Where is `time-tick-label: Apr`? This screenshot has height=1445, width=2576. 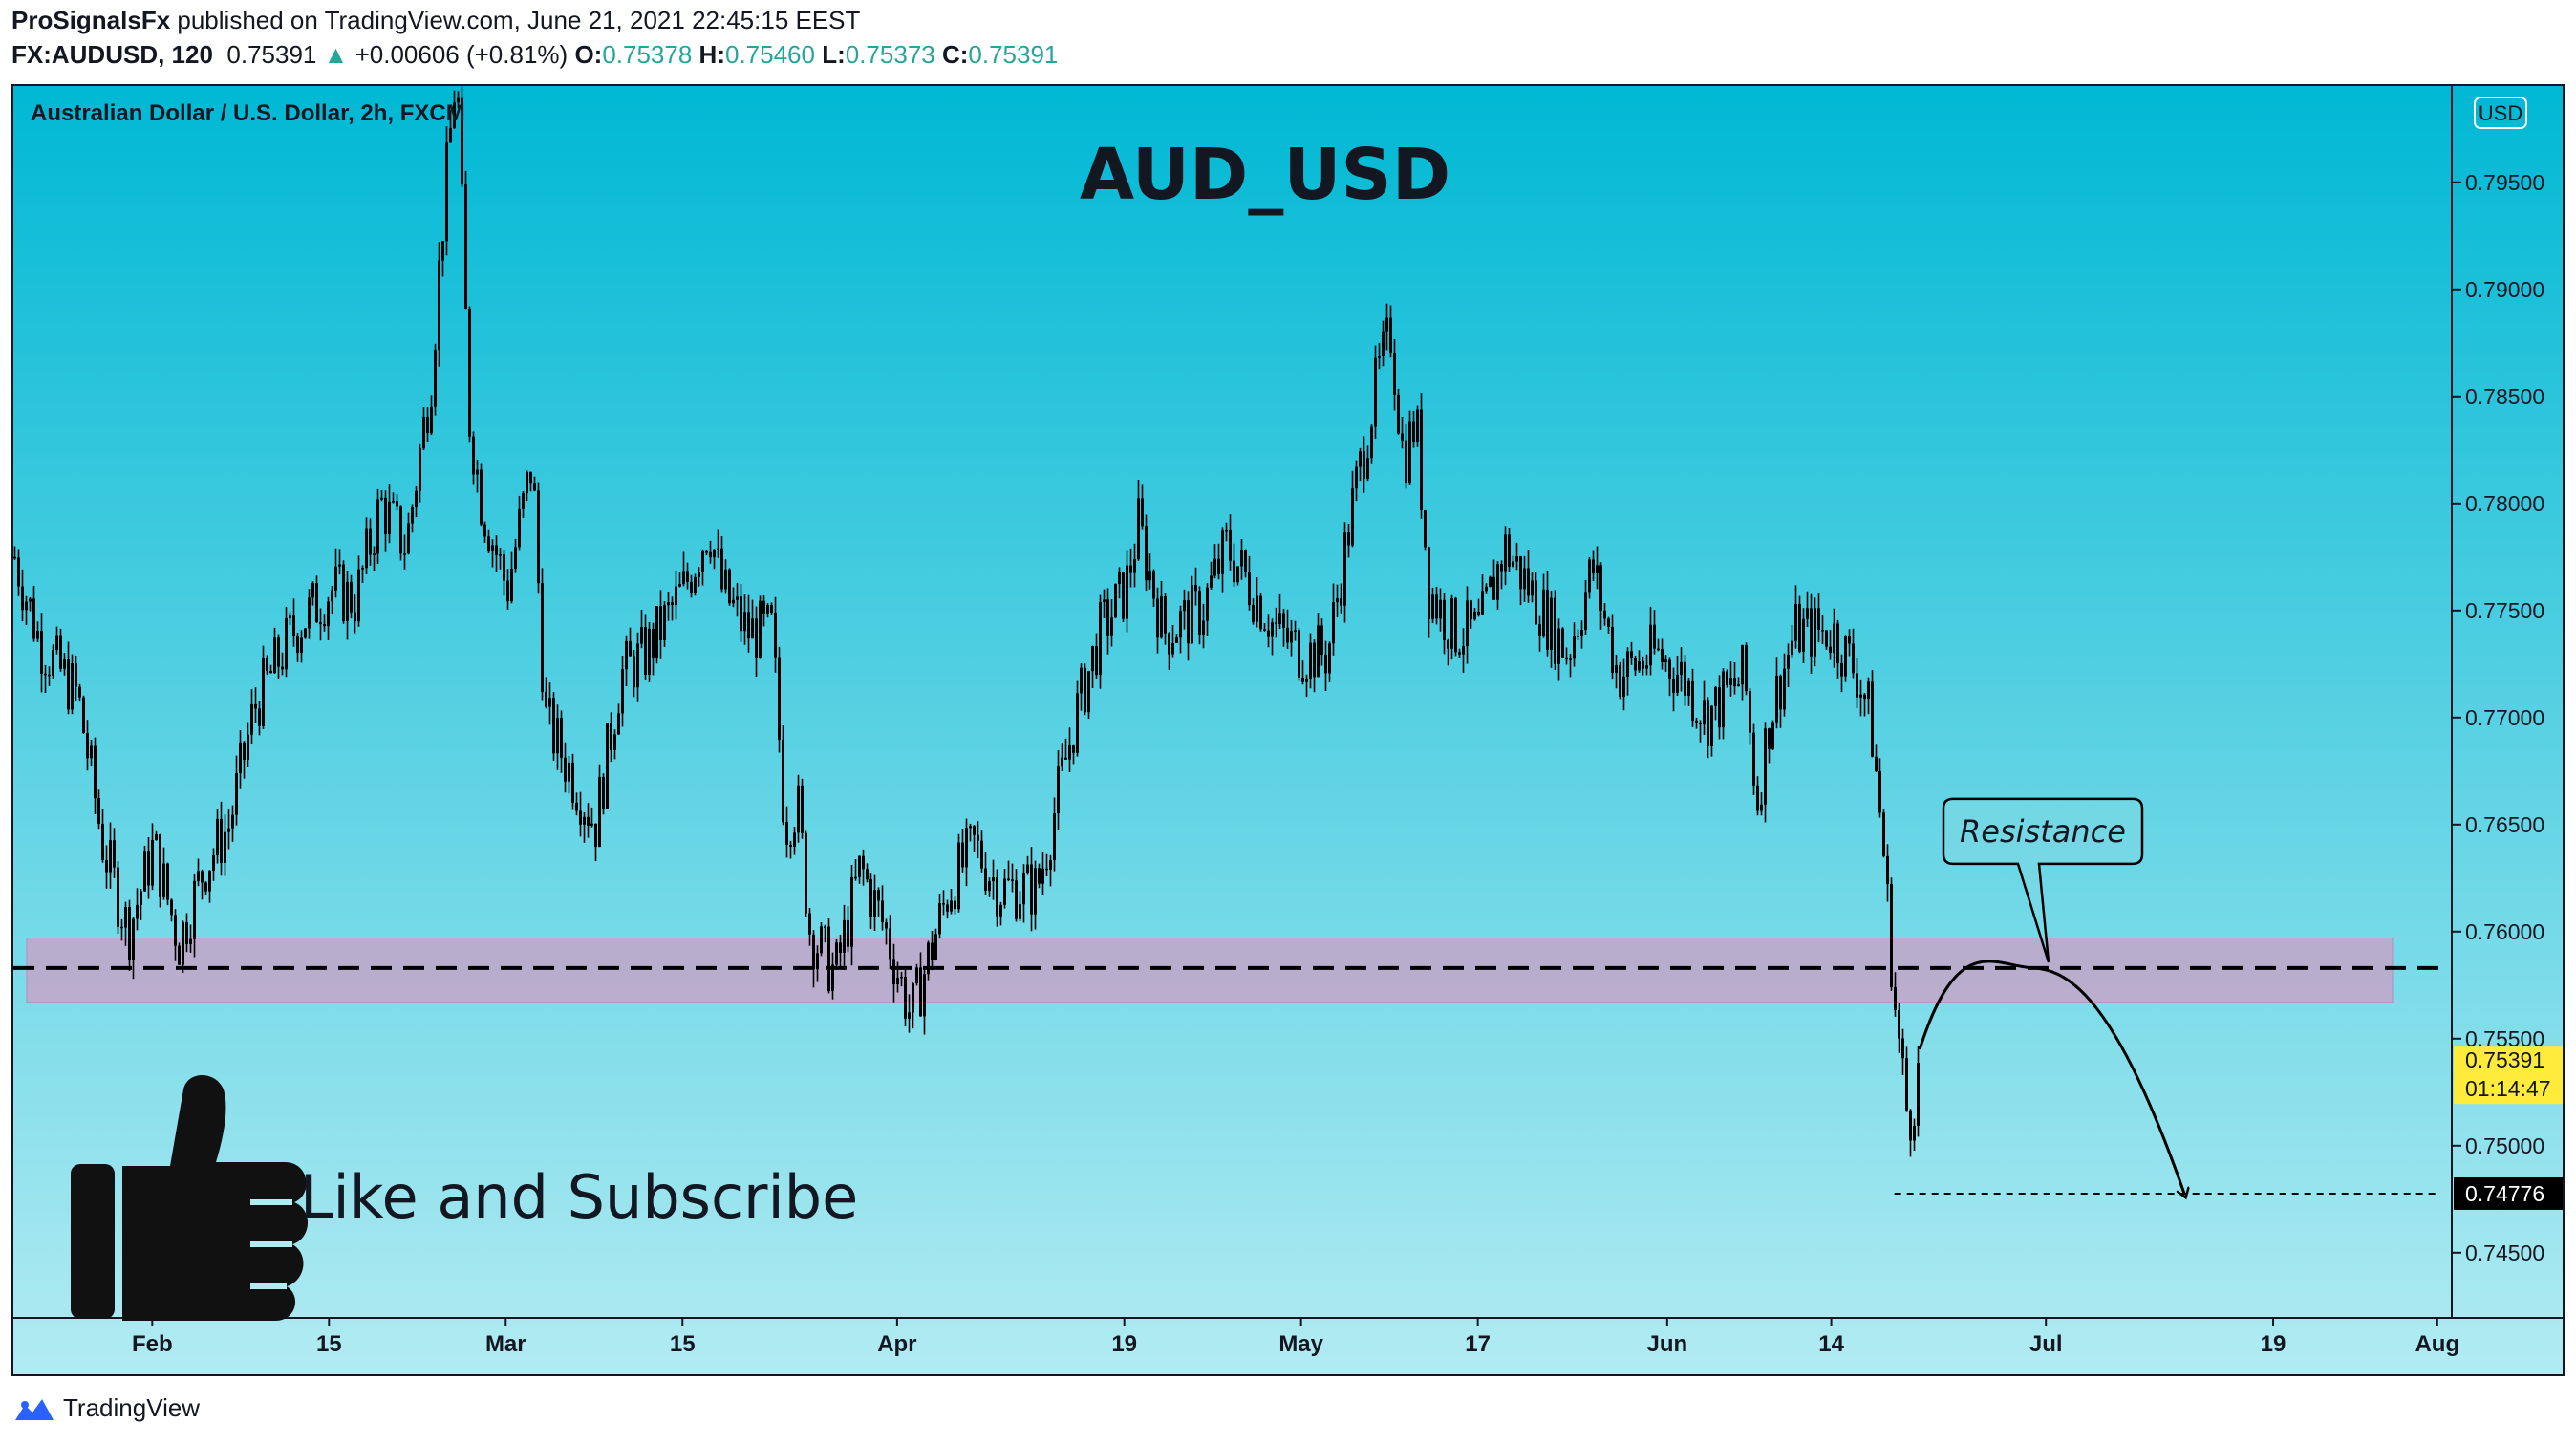 time-tick-label: Apr is located at coordinates (896, 1344).